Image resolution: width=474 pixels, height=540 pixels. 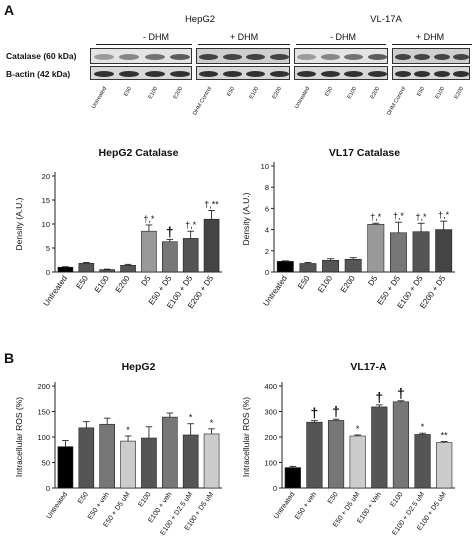 I want to click on blot-row-label-catalase: Catalase (60 kDa), so click(x=41, y=56).